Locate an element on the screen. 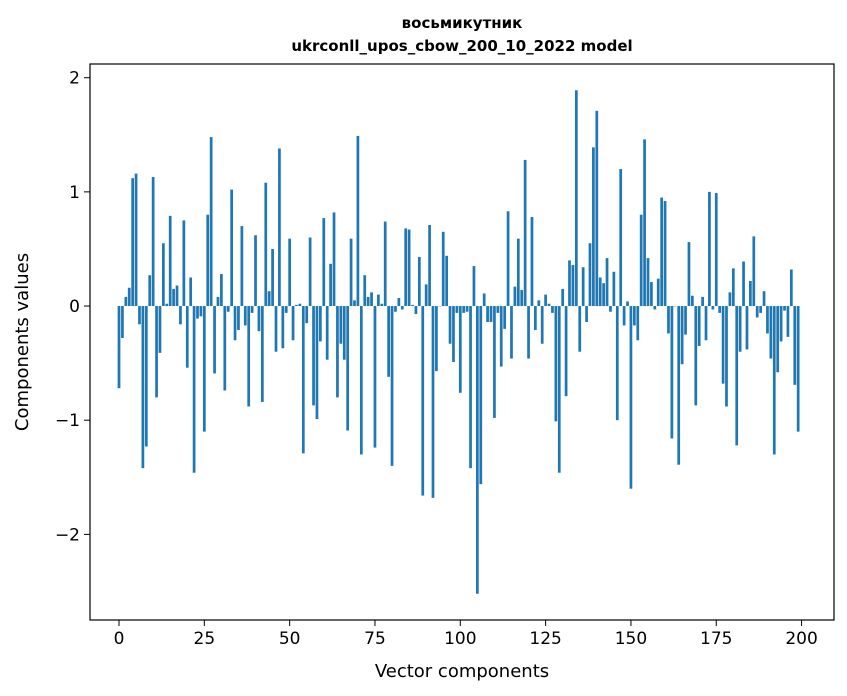 The width and height of the screenshot is (847, 696). x-axis-ticks: 0 25 50 75 100 125 150 175 200 is located at coordinates (466, 634).